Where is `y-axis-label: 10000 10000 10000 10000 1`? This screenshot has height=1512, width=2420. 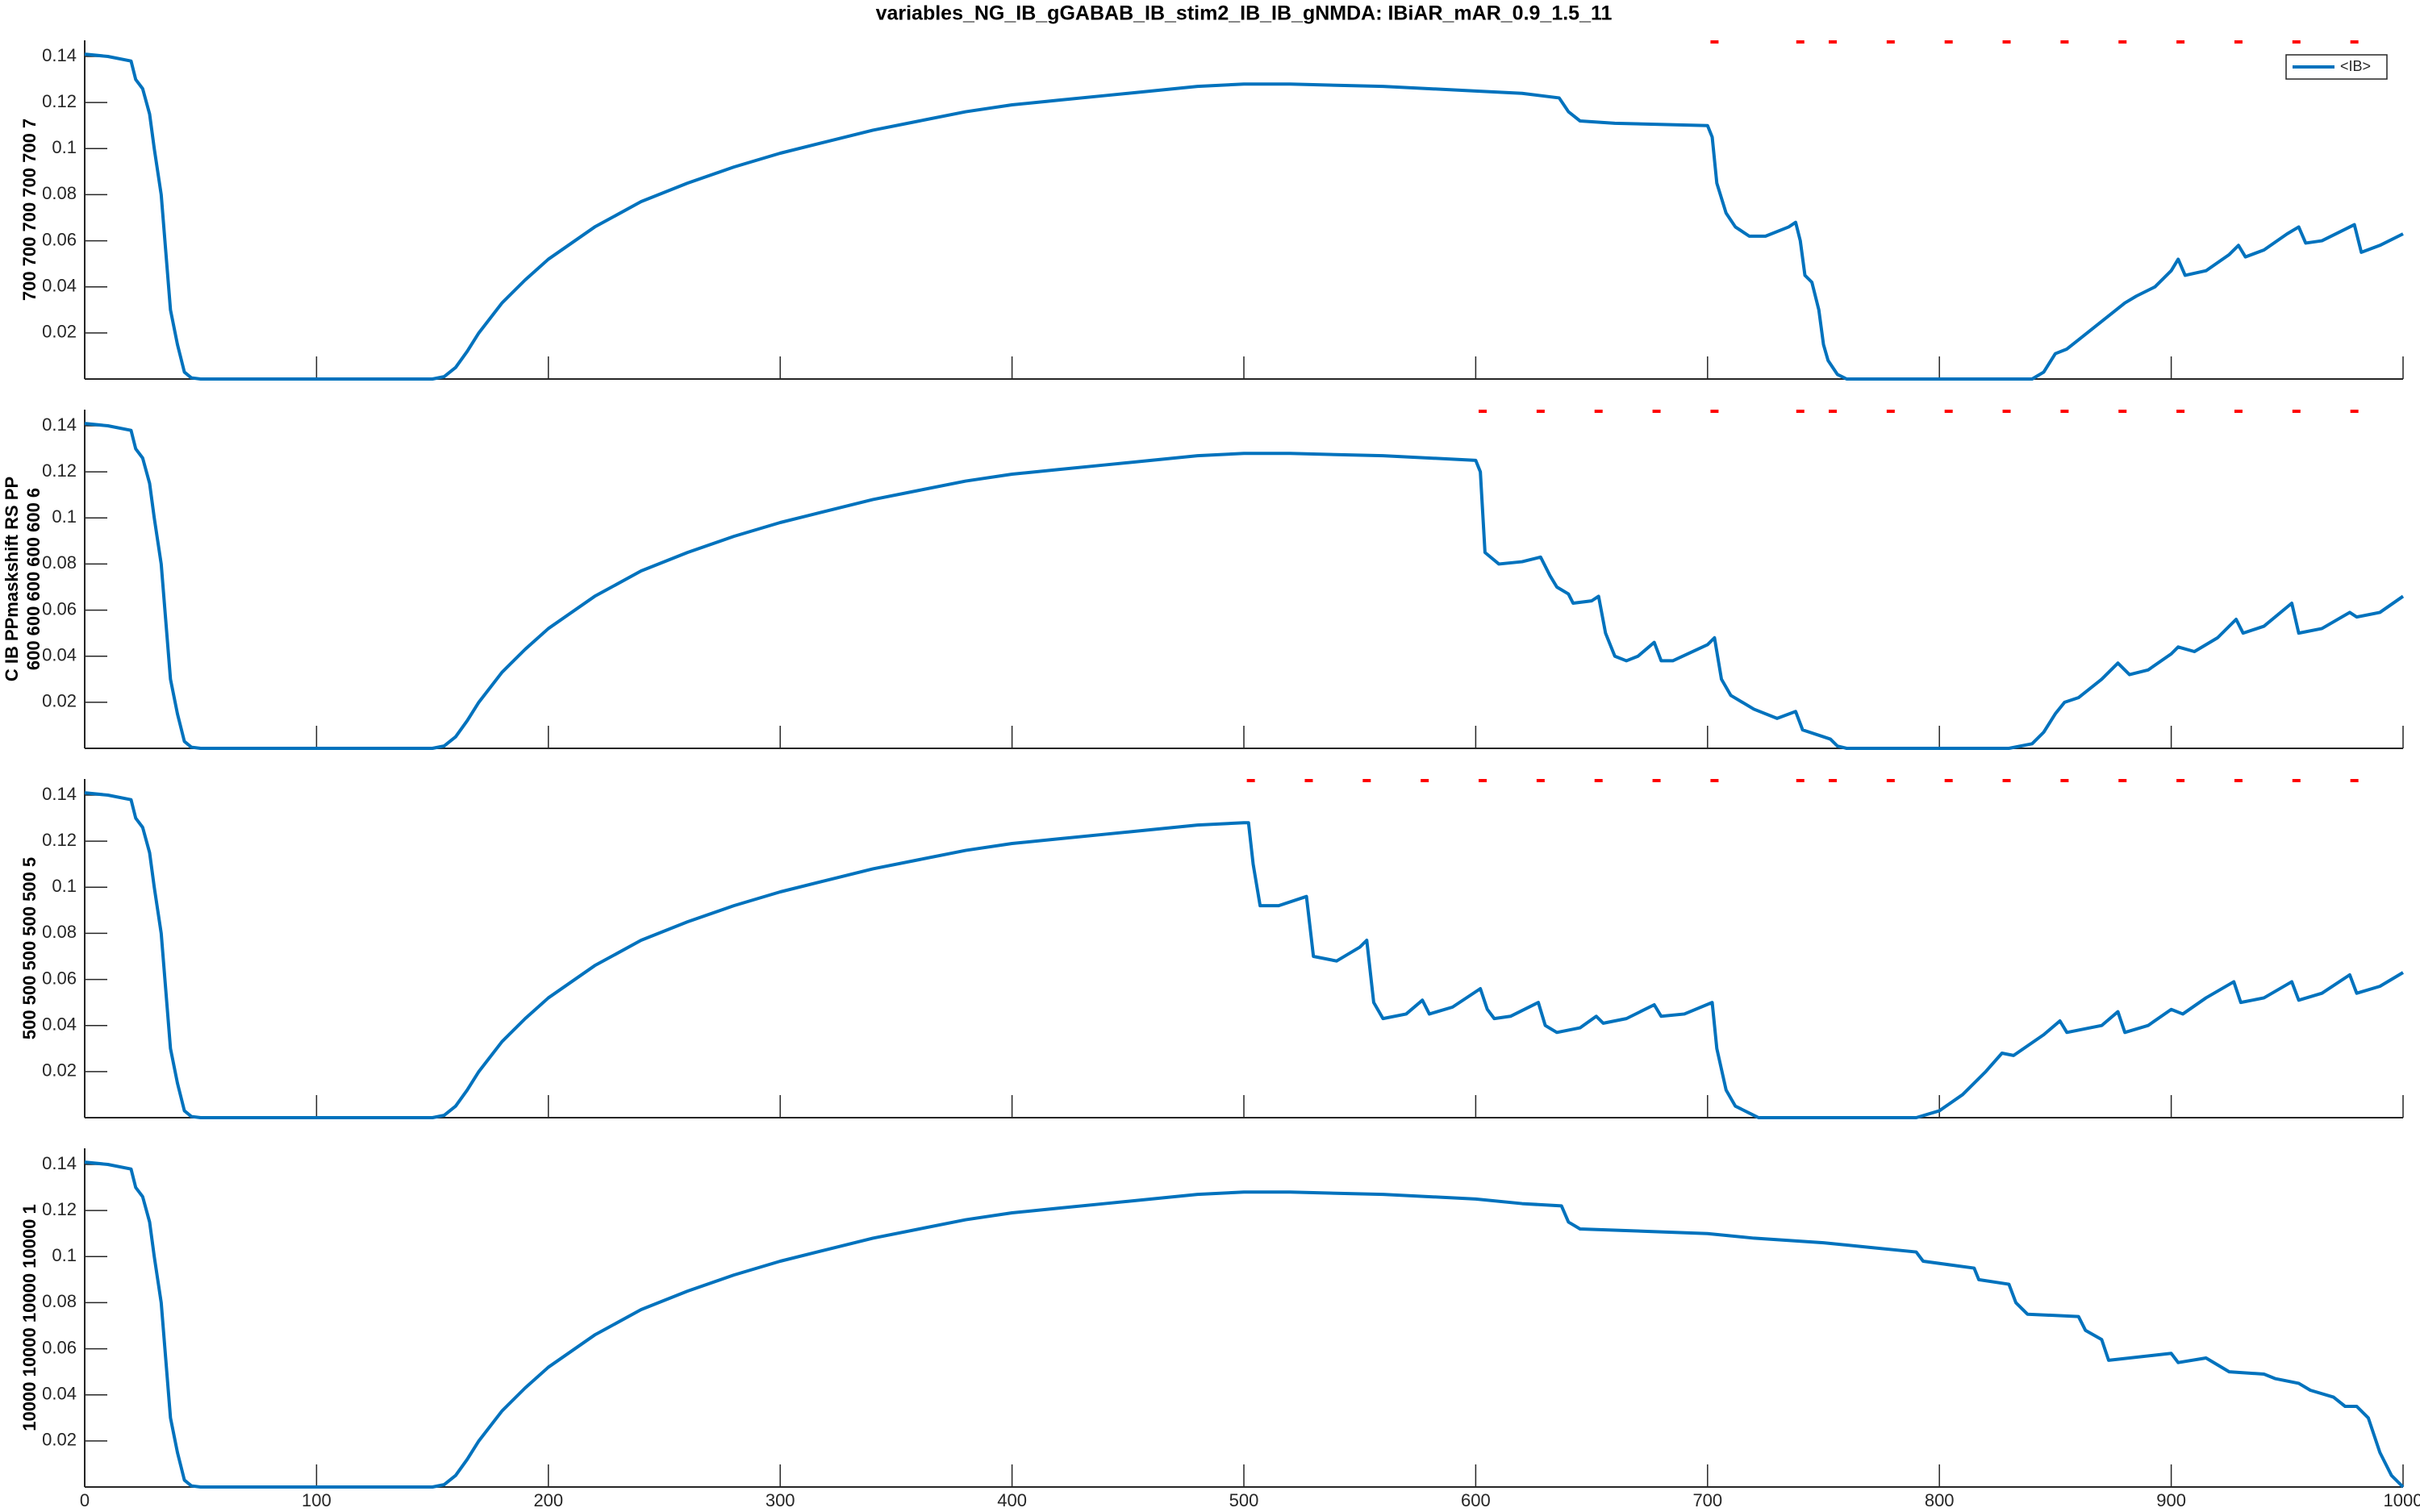 y-axis-label: 10000 10000 10000 10000 1 is located at coordinates (30, 1317).